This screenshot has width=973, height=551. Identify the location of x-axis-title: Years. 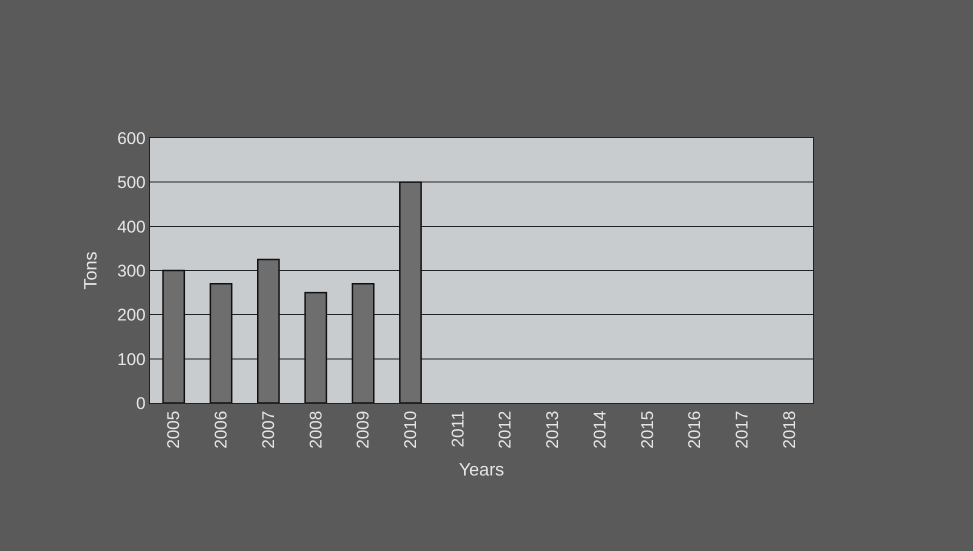
(481, 470).